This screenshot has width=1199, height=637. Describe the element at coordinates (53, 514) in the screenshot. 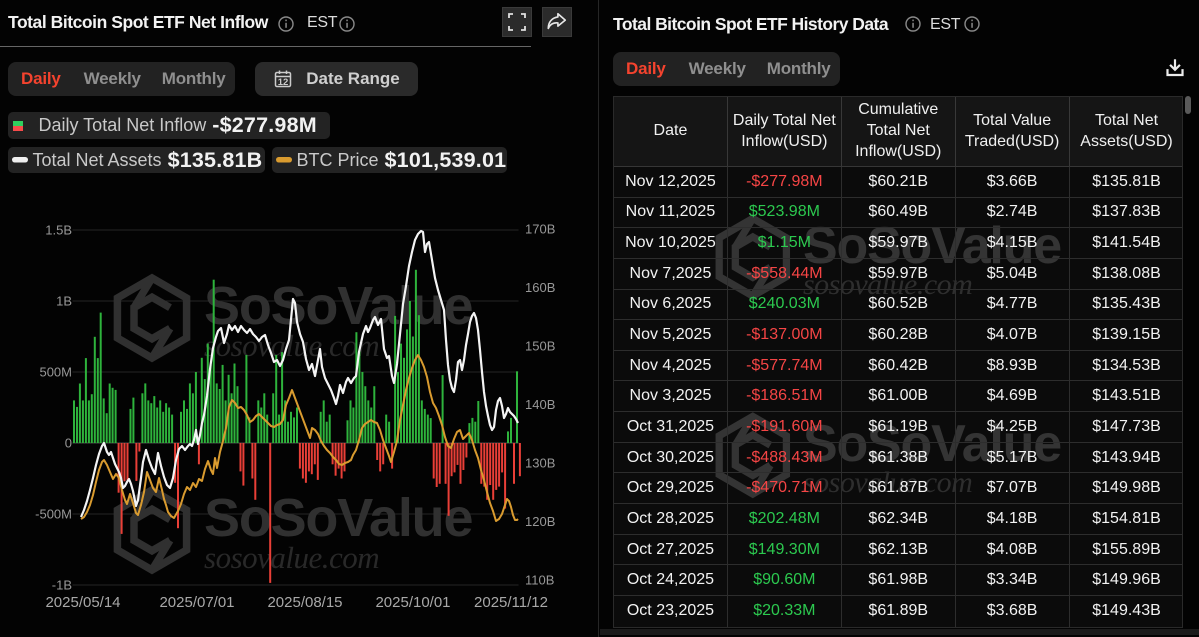

I see `svg-text: -500M` at that location.